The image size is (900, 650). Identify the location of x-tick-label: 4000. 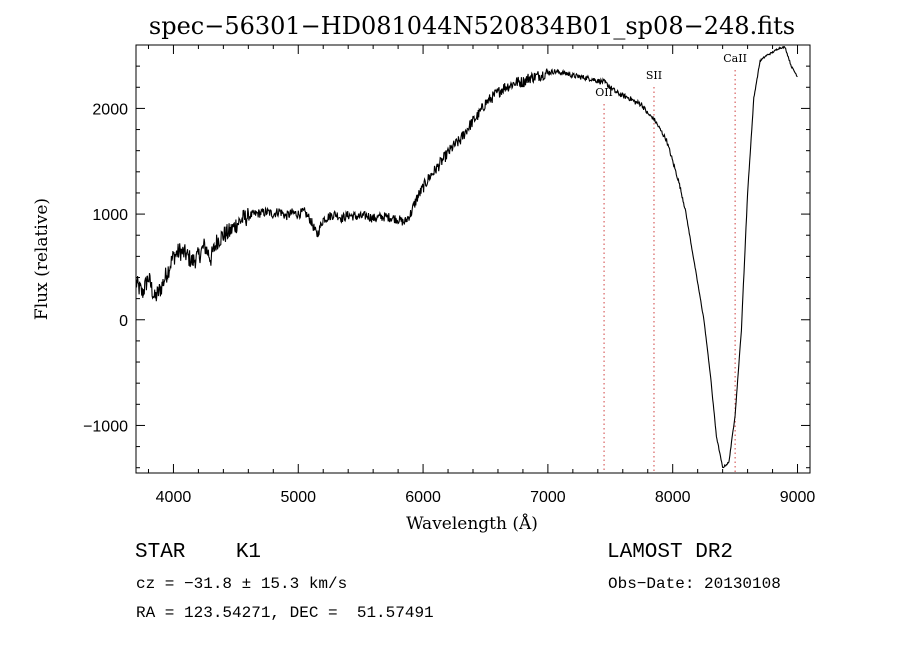
(174, 497).